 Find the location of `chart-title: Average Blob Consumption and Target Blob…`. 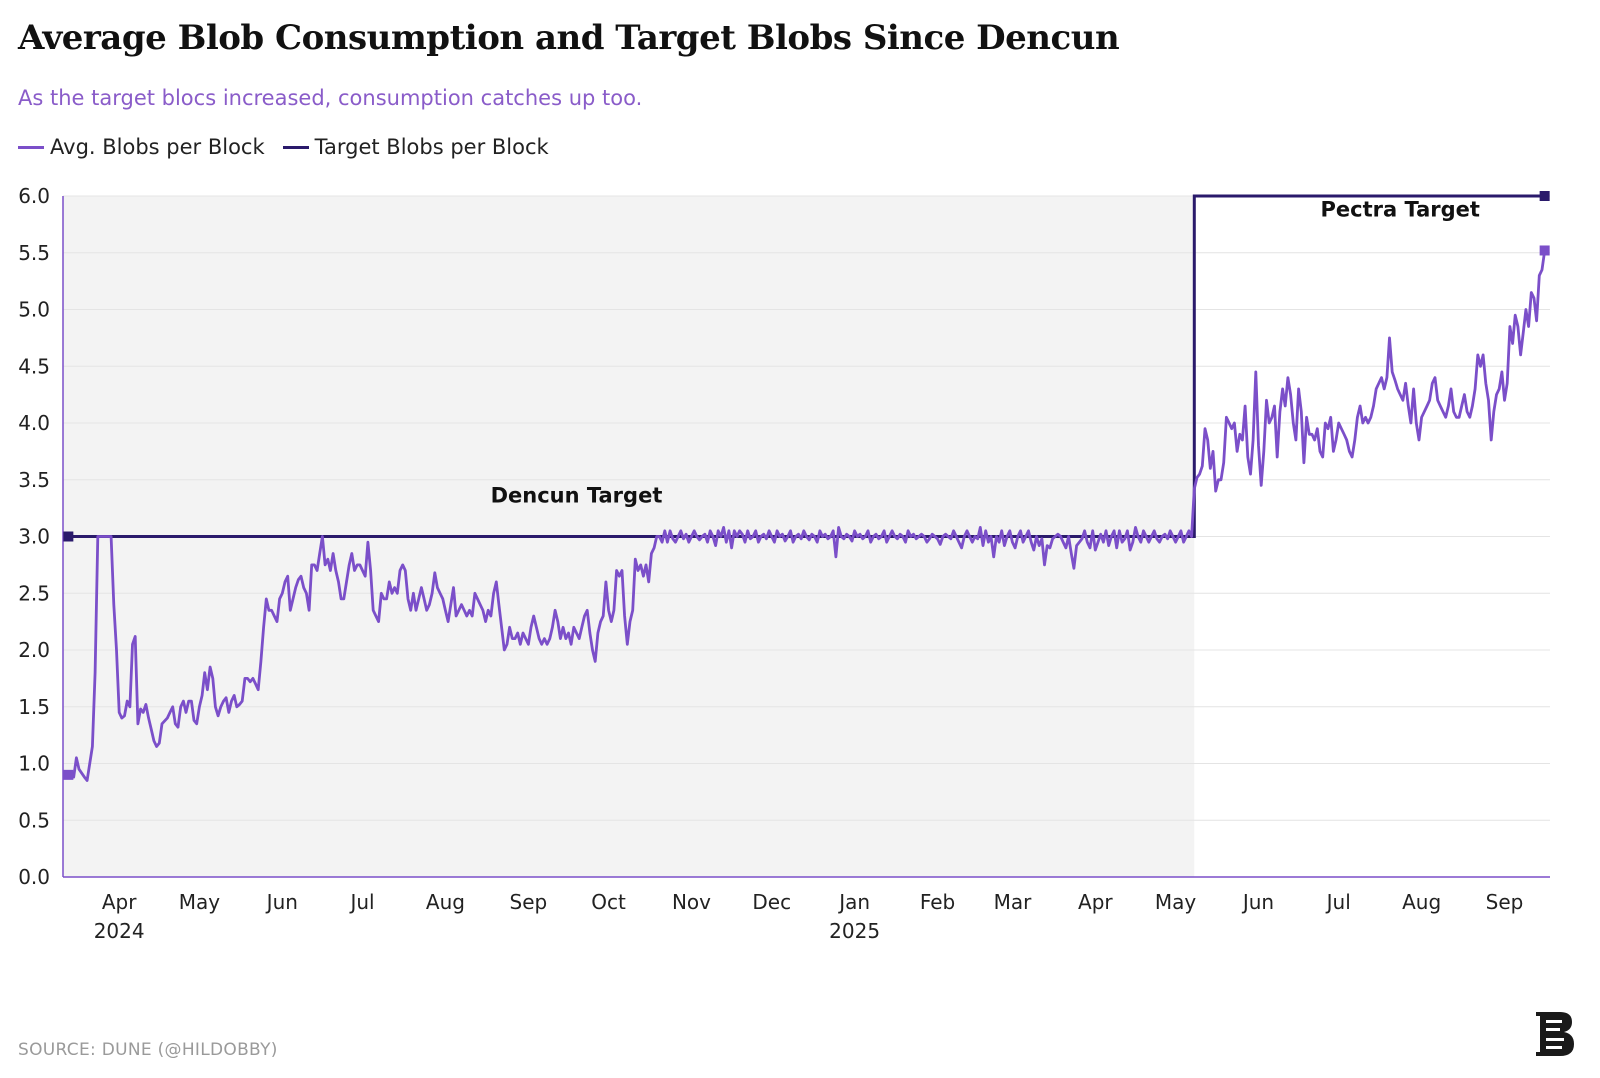

chart-title: Average Blob Consumption and Target Blob… is located at coordinates (569, 38).